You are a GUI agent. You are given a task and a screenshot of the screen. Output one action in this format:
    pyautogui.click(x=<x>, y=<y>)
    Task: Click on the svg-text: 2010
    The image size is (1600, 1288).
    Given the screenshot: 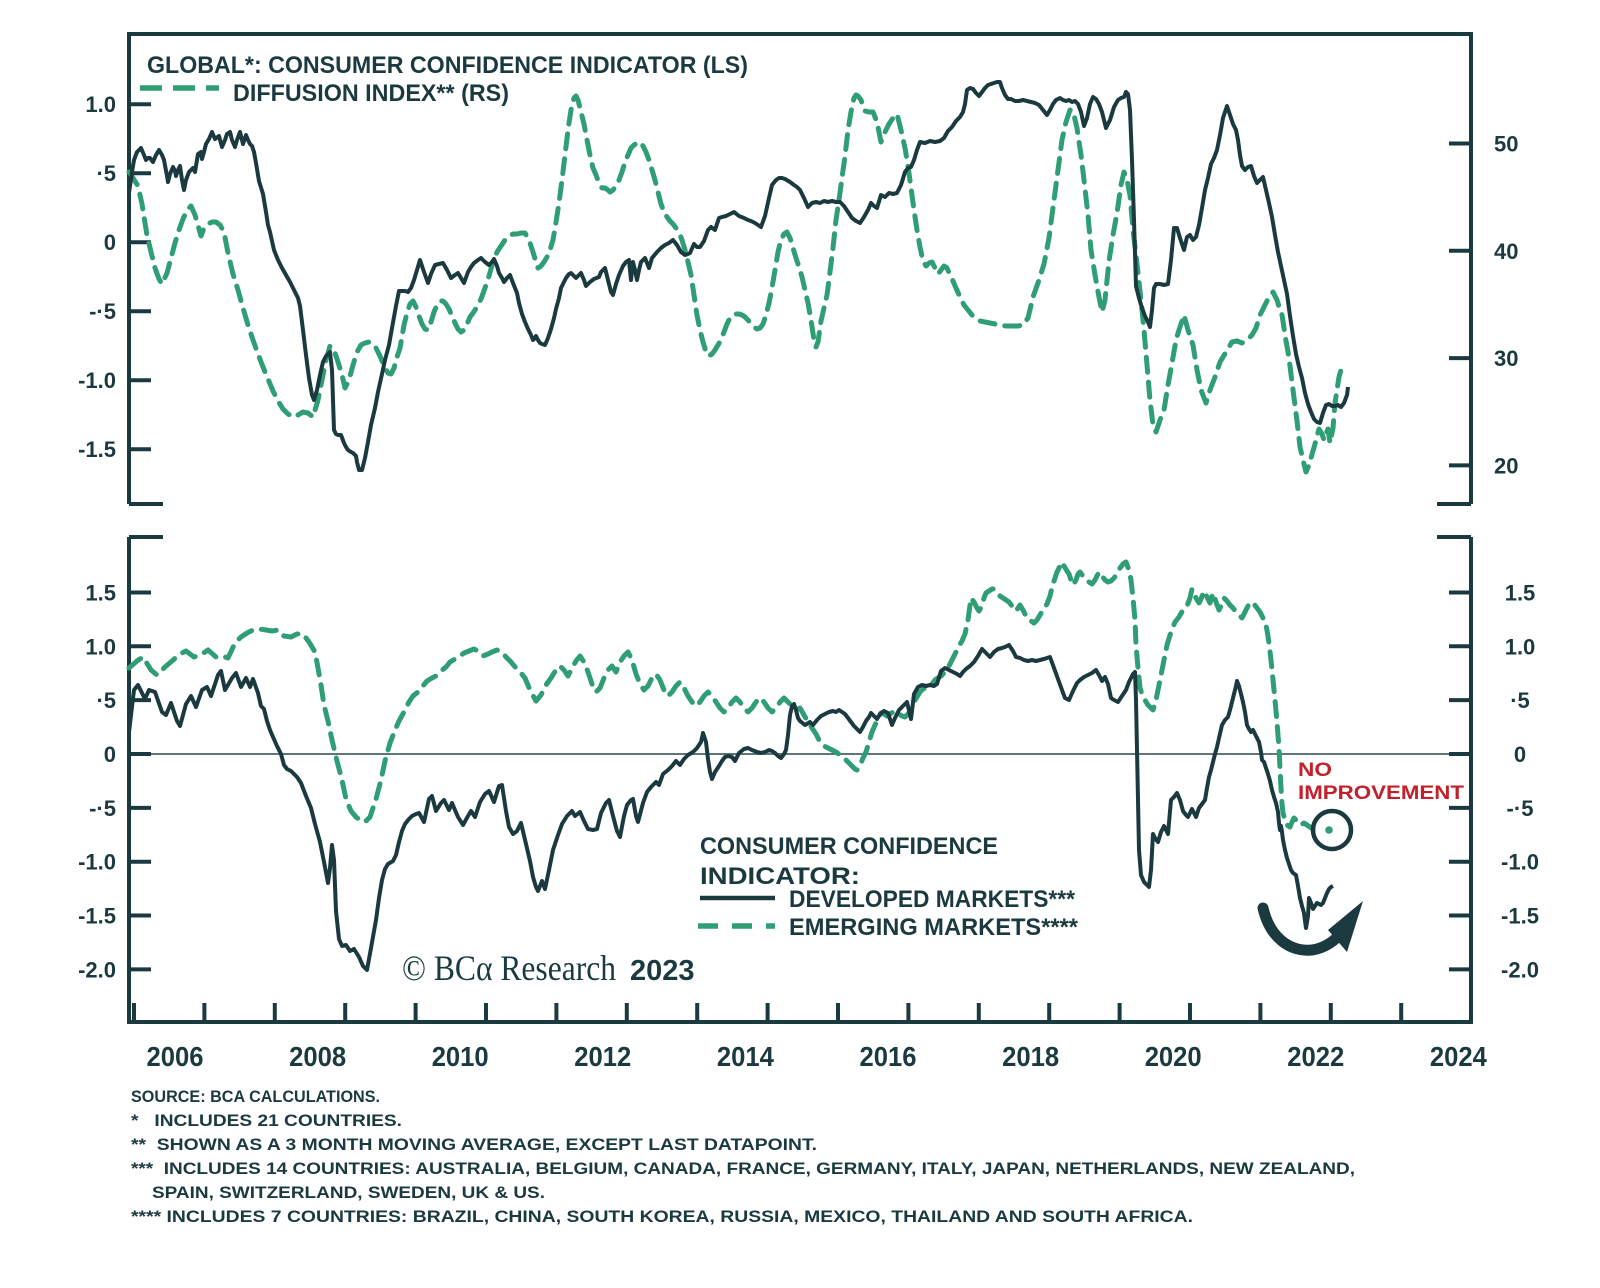 What is the action you would take?
    pyautogui.click(x=460, y=1056)
    